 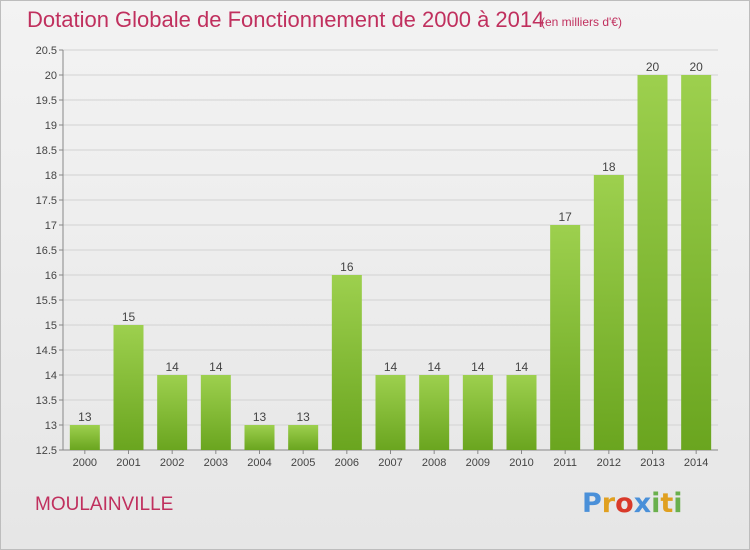 I want to click on y-tick-label: 20.5, so click(x=46, y=51).